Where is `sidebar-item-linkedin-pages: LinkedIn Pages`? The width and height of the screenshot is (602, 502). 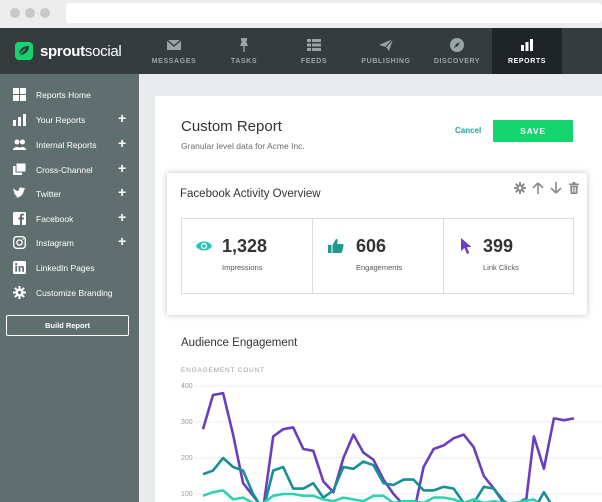
sidebar-item-linkedin-pages: LinkedIn Pages is located at coordinates (69, 268).